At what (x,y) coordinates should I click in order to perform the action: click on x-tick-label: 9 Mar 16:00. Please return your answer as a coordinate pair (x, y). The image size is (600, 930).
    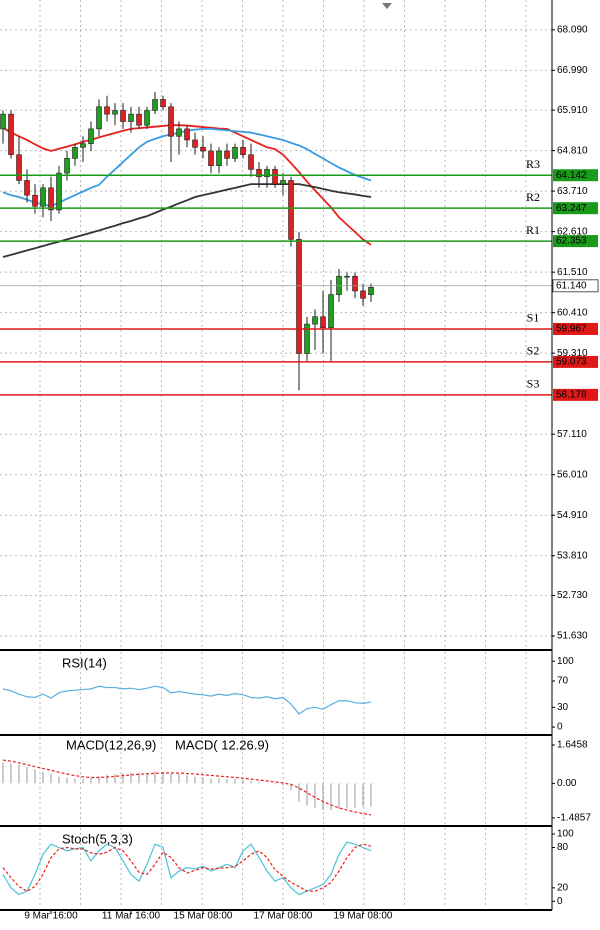
    Looking at the image, I should click on (51, 916).